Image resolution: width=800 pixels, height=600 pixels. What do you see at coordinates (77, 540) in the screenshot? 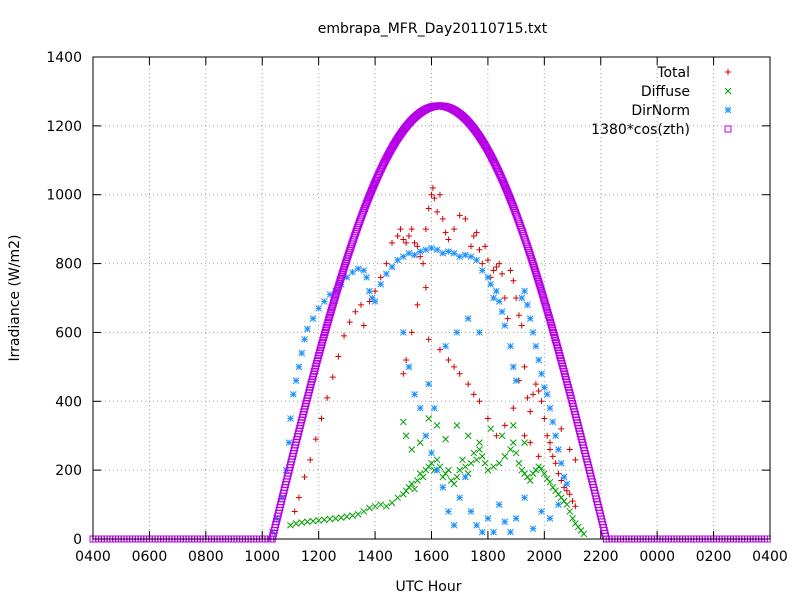
I see `y-tick-label: 0` at bounding box center [77, 540].